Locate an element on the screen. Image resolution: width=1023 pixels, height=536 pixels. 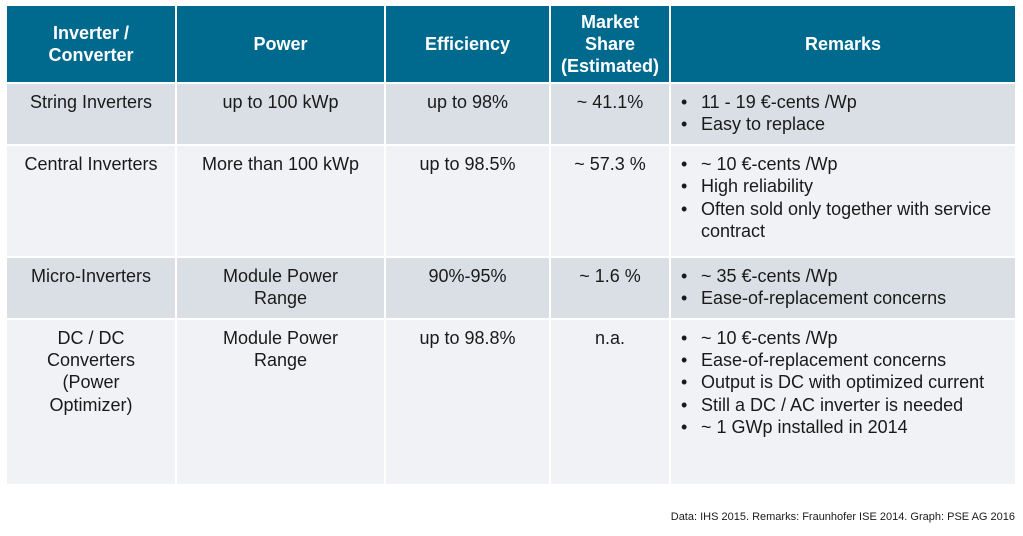
header-inverter-converter: Inverter / Converter is located at coordinates (92, 45).